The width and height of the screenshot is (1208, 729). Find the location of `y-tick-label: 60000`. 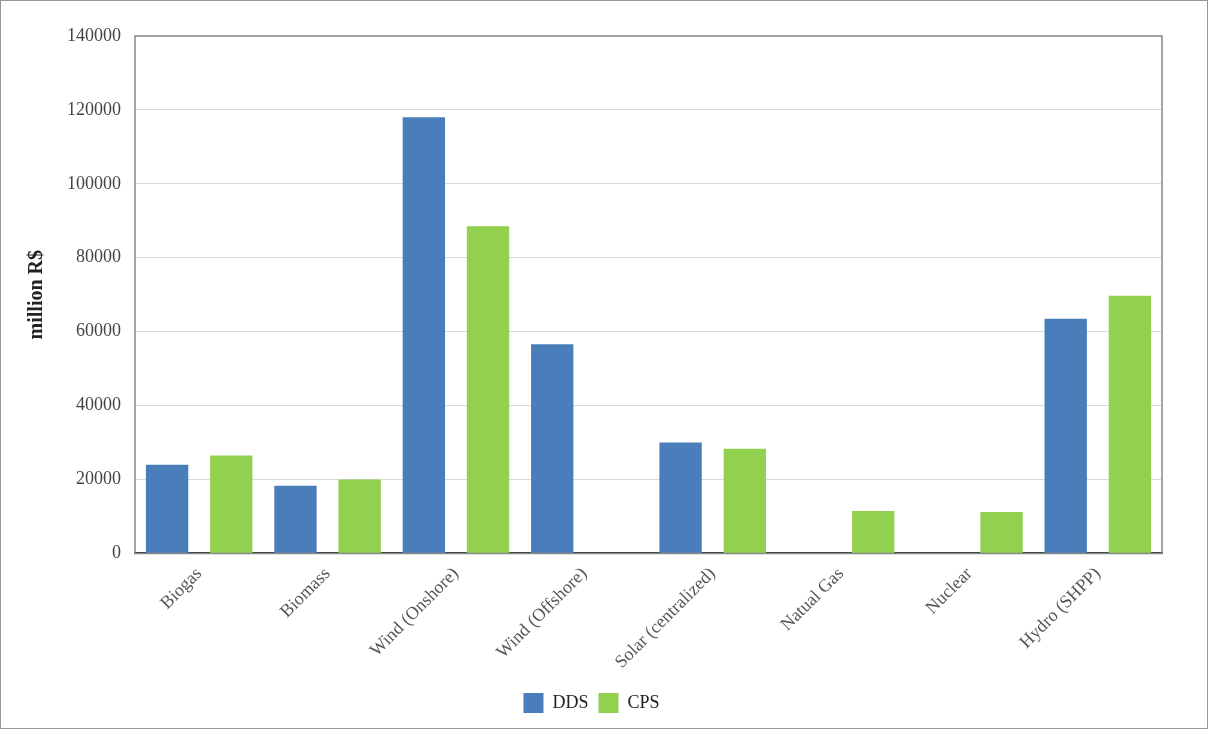

y-tick-label: 60000 is located at coordinates (98, 330).